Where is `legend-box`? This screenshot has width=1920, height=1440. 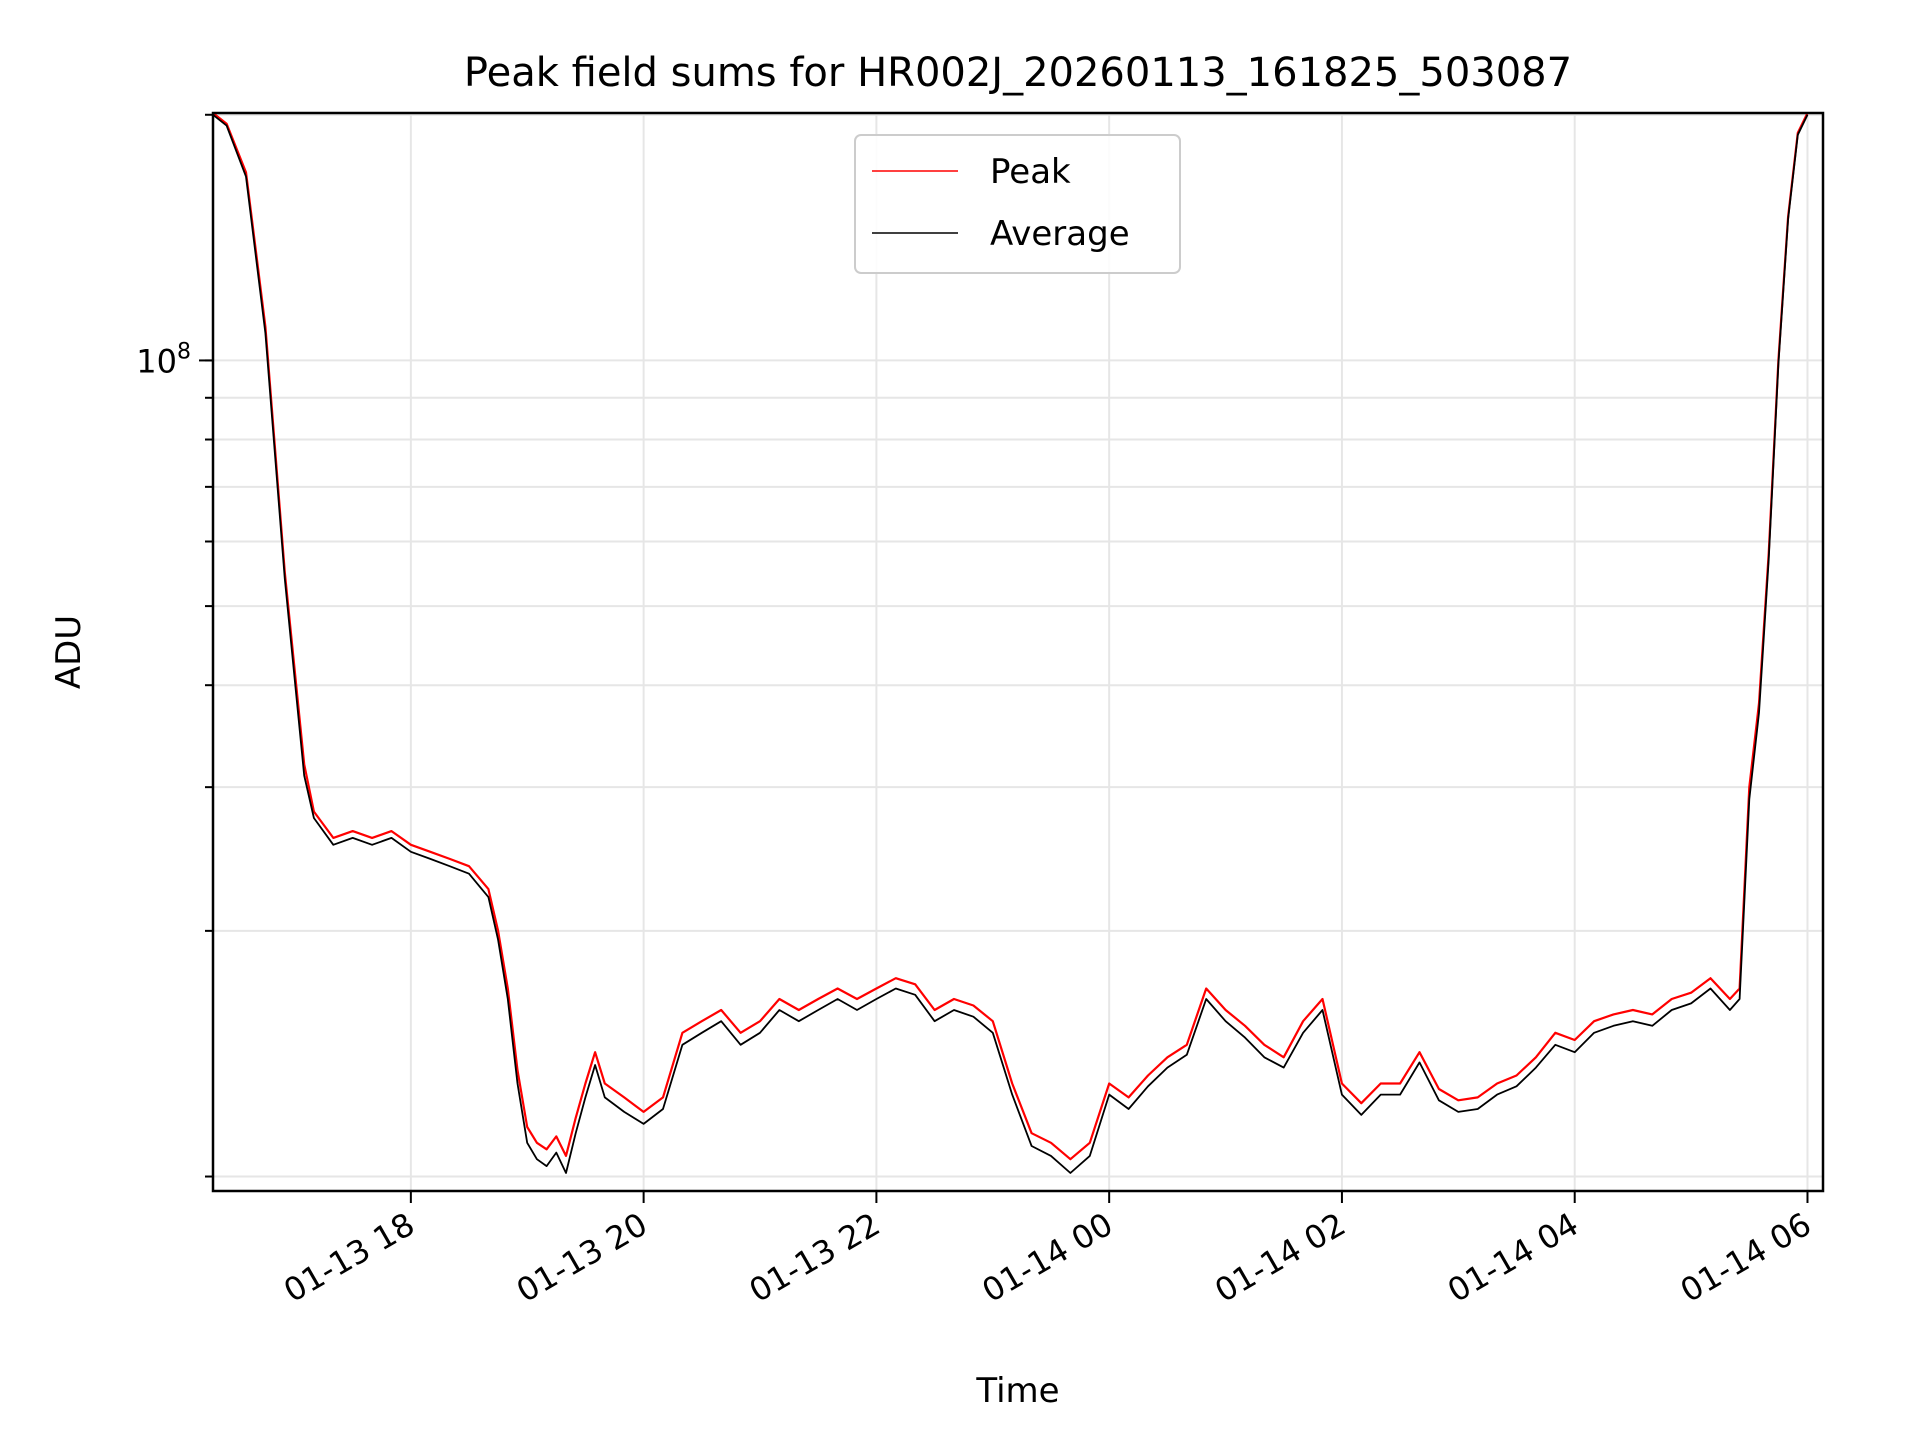
legend-box is located at coordinates (1017, 204).